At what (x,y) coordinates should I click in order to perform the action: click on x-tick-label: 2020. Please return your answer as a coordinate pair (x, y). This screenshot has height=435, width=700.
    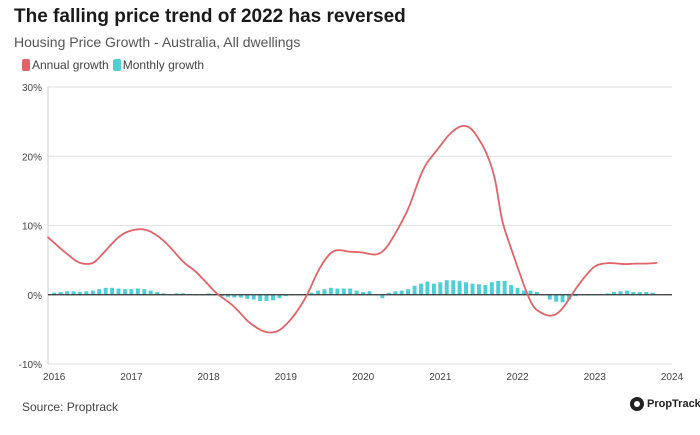
    Looking at the image, I should click on (363, 377).